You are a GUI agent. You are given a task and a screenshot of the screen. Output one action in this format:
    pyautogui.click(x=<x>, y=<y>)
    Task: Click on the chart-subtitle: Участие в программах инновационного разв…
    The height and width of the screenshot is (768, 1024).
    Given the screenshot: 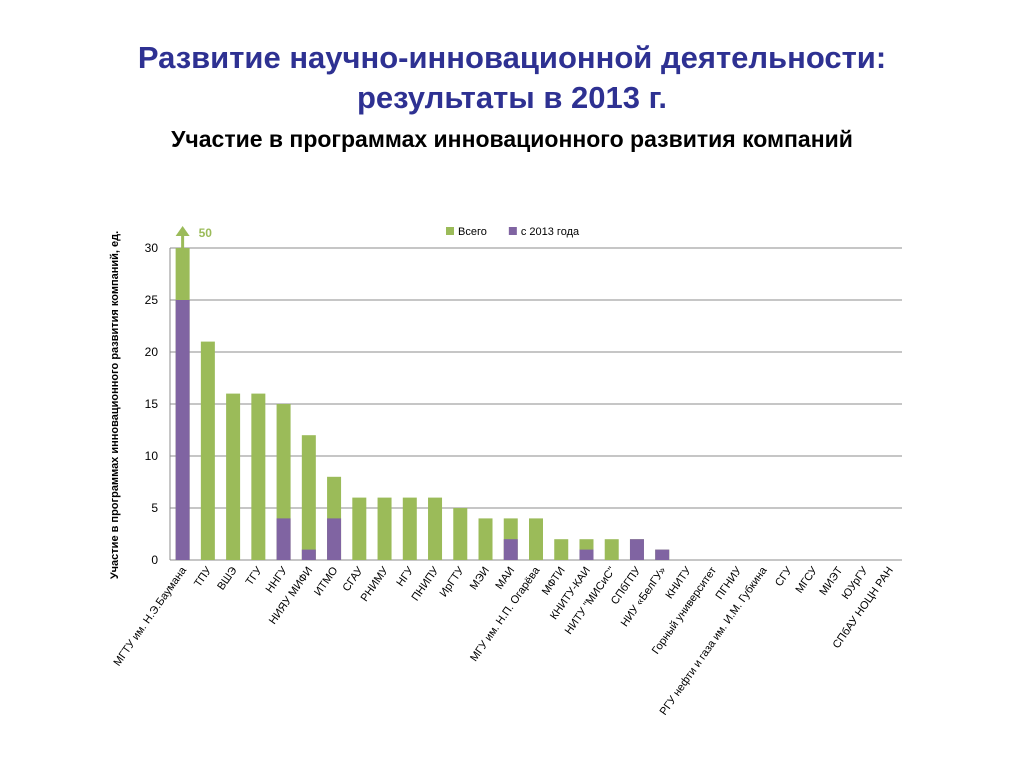 What is the action you would take?
    pyautogui.click(x=512, y=139)
    